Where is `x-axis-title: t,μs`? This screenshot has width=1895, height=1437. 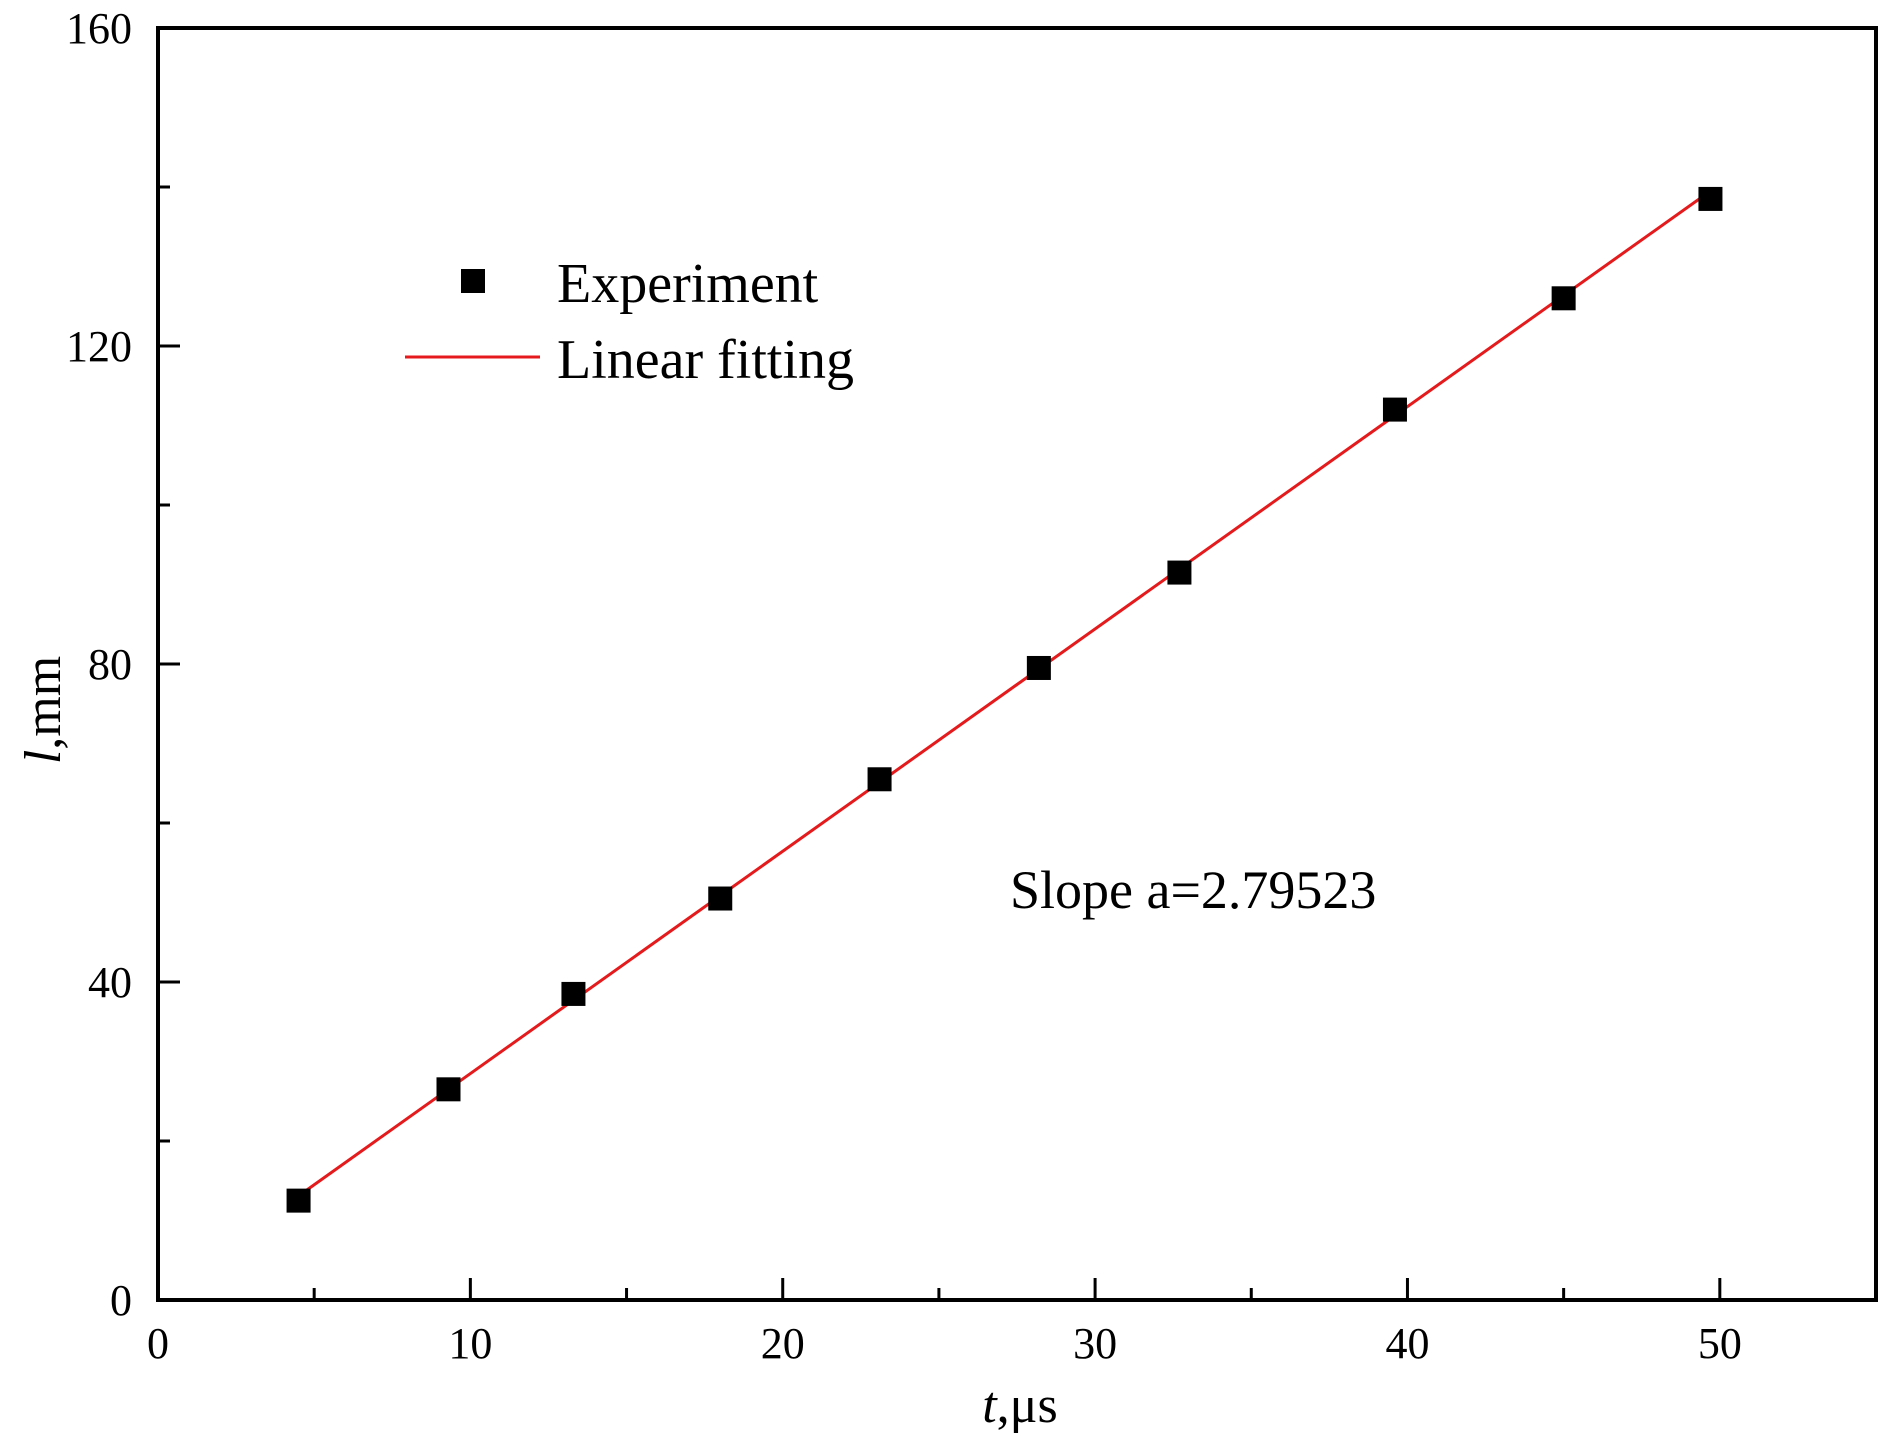
x-axis-title: t,μs is located at coordinates (1020, 1405).